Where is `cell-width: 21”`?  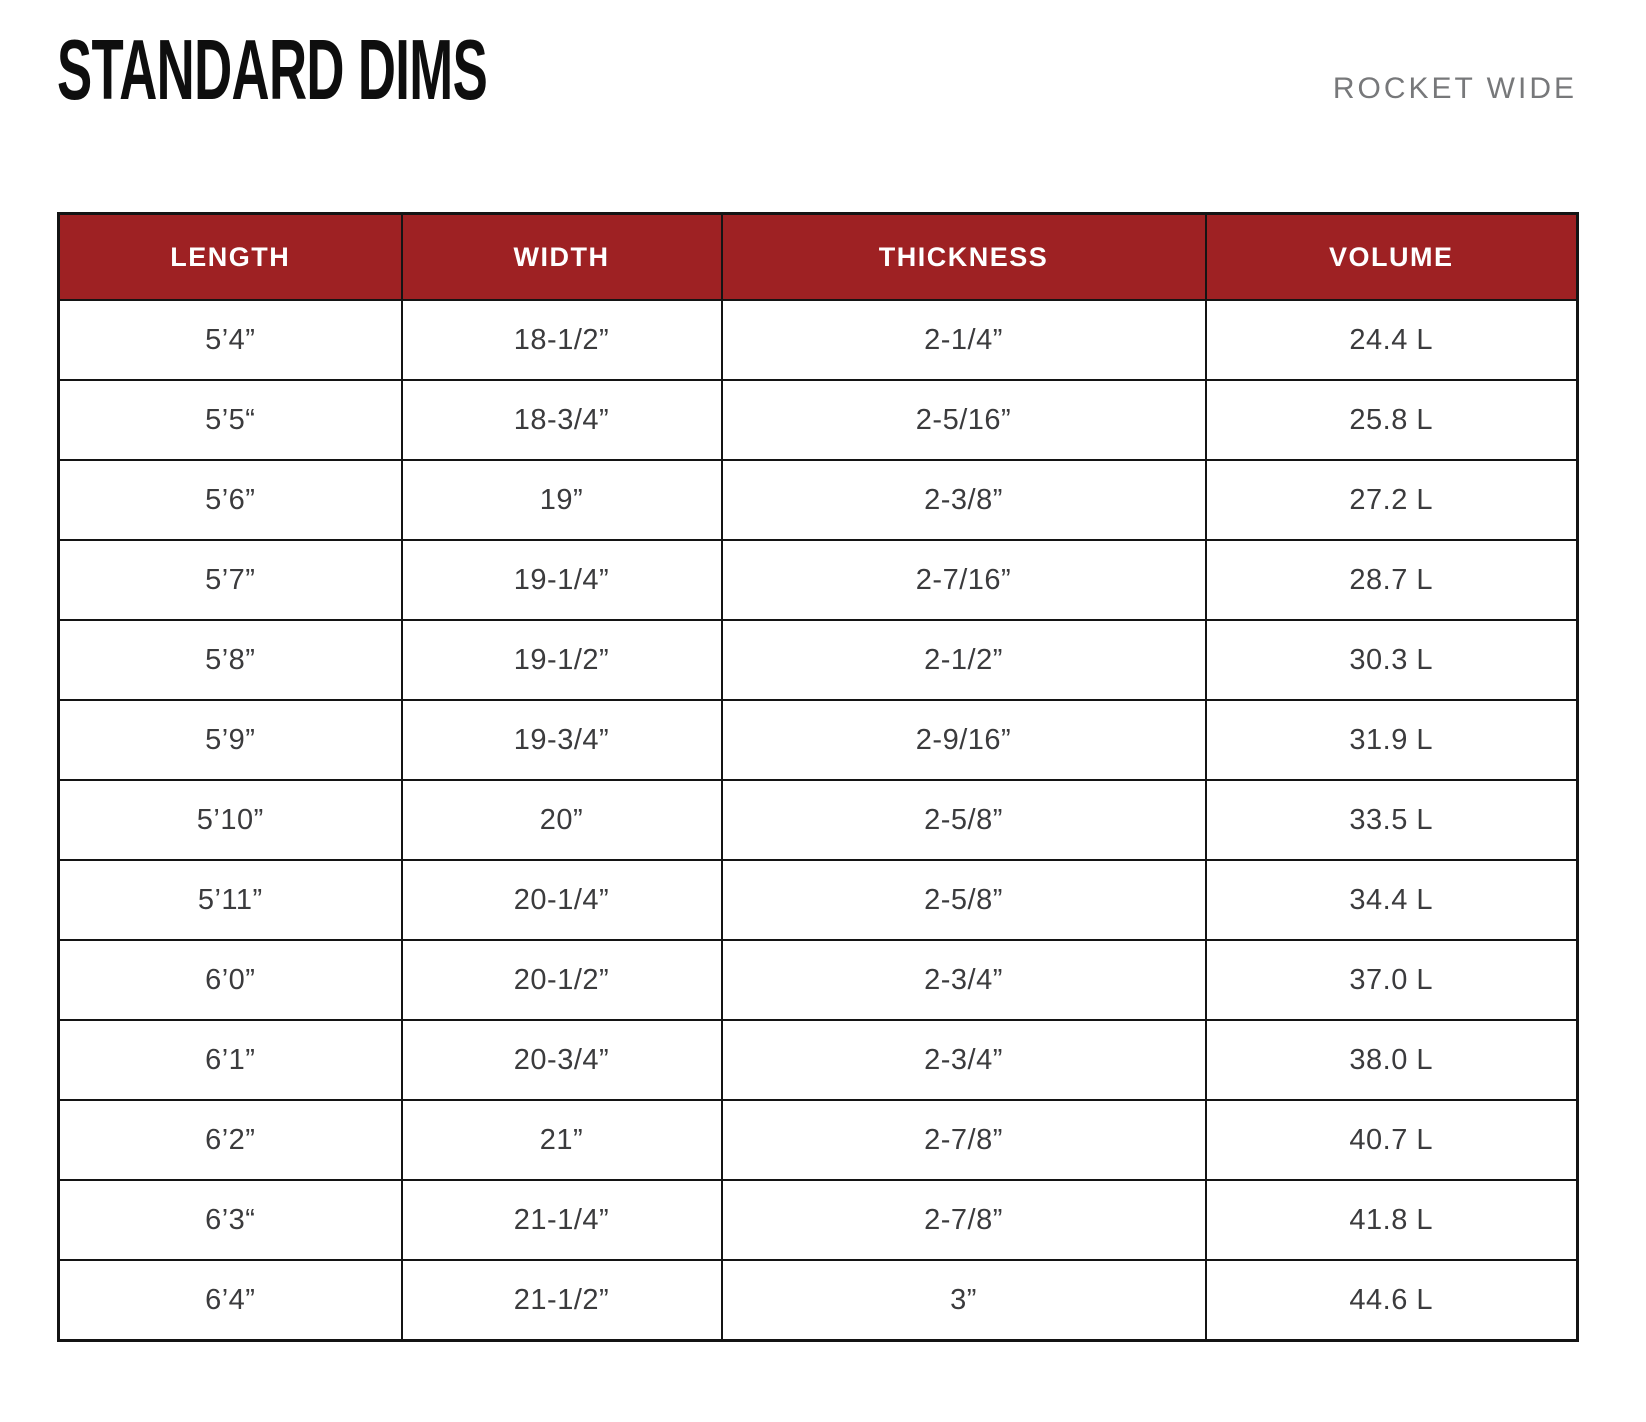 cell-width: 21” is located at coordinates (561, 1140).